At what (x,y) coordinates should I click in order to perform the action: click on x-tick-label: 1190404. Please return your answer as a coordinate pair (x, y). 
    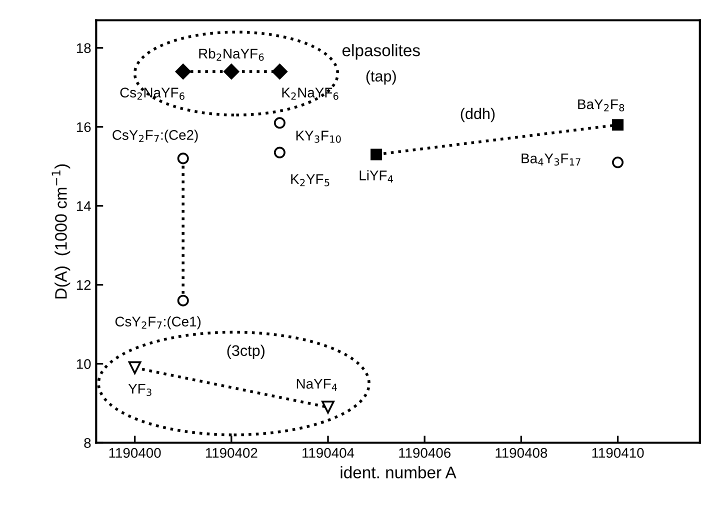
    Looking at the image, I should click on (328, 453).